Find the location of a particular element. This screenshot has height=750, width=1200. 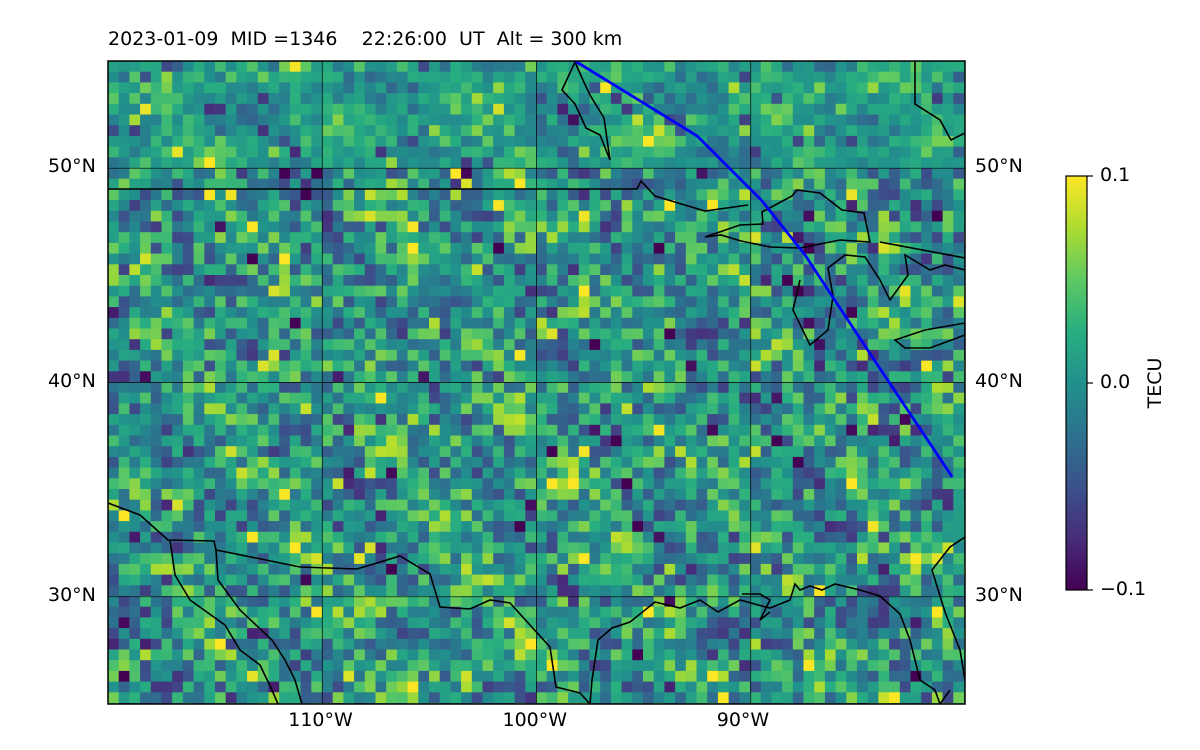

lat-tick-label-right: 50°N is located at coordinates (999, 166).